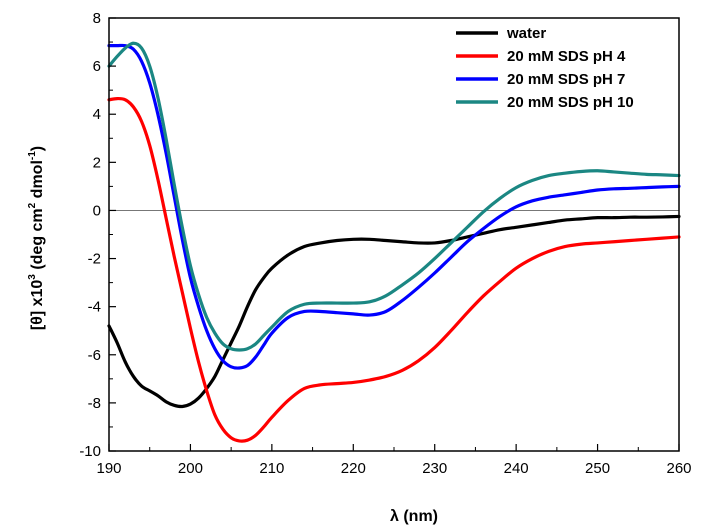 This screenshot has height=528, width=701. I want to click on y-axis-label-mid2: dmol, so click(37, 181).